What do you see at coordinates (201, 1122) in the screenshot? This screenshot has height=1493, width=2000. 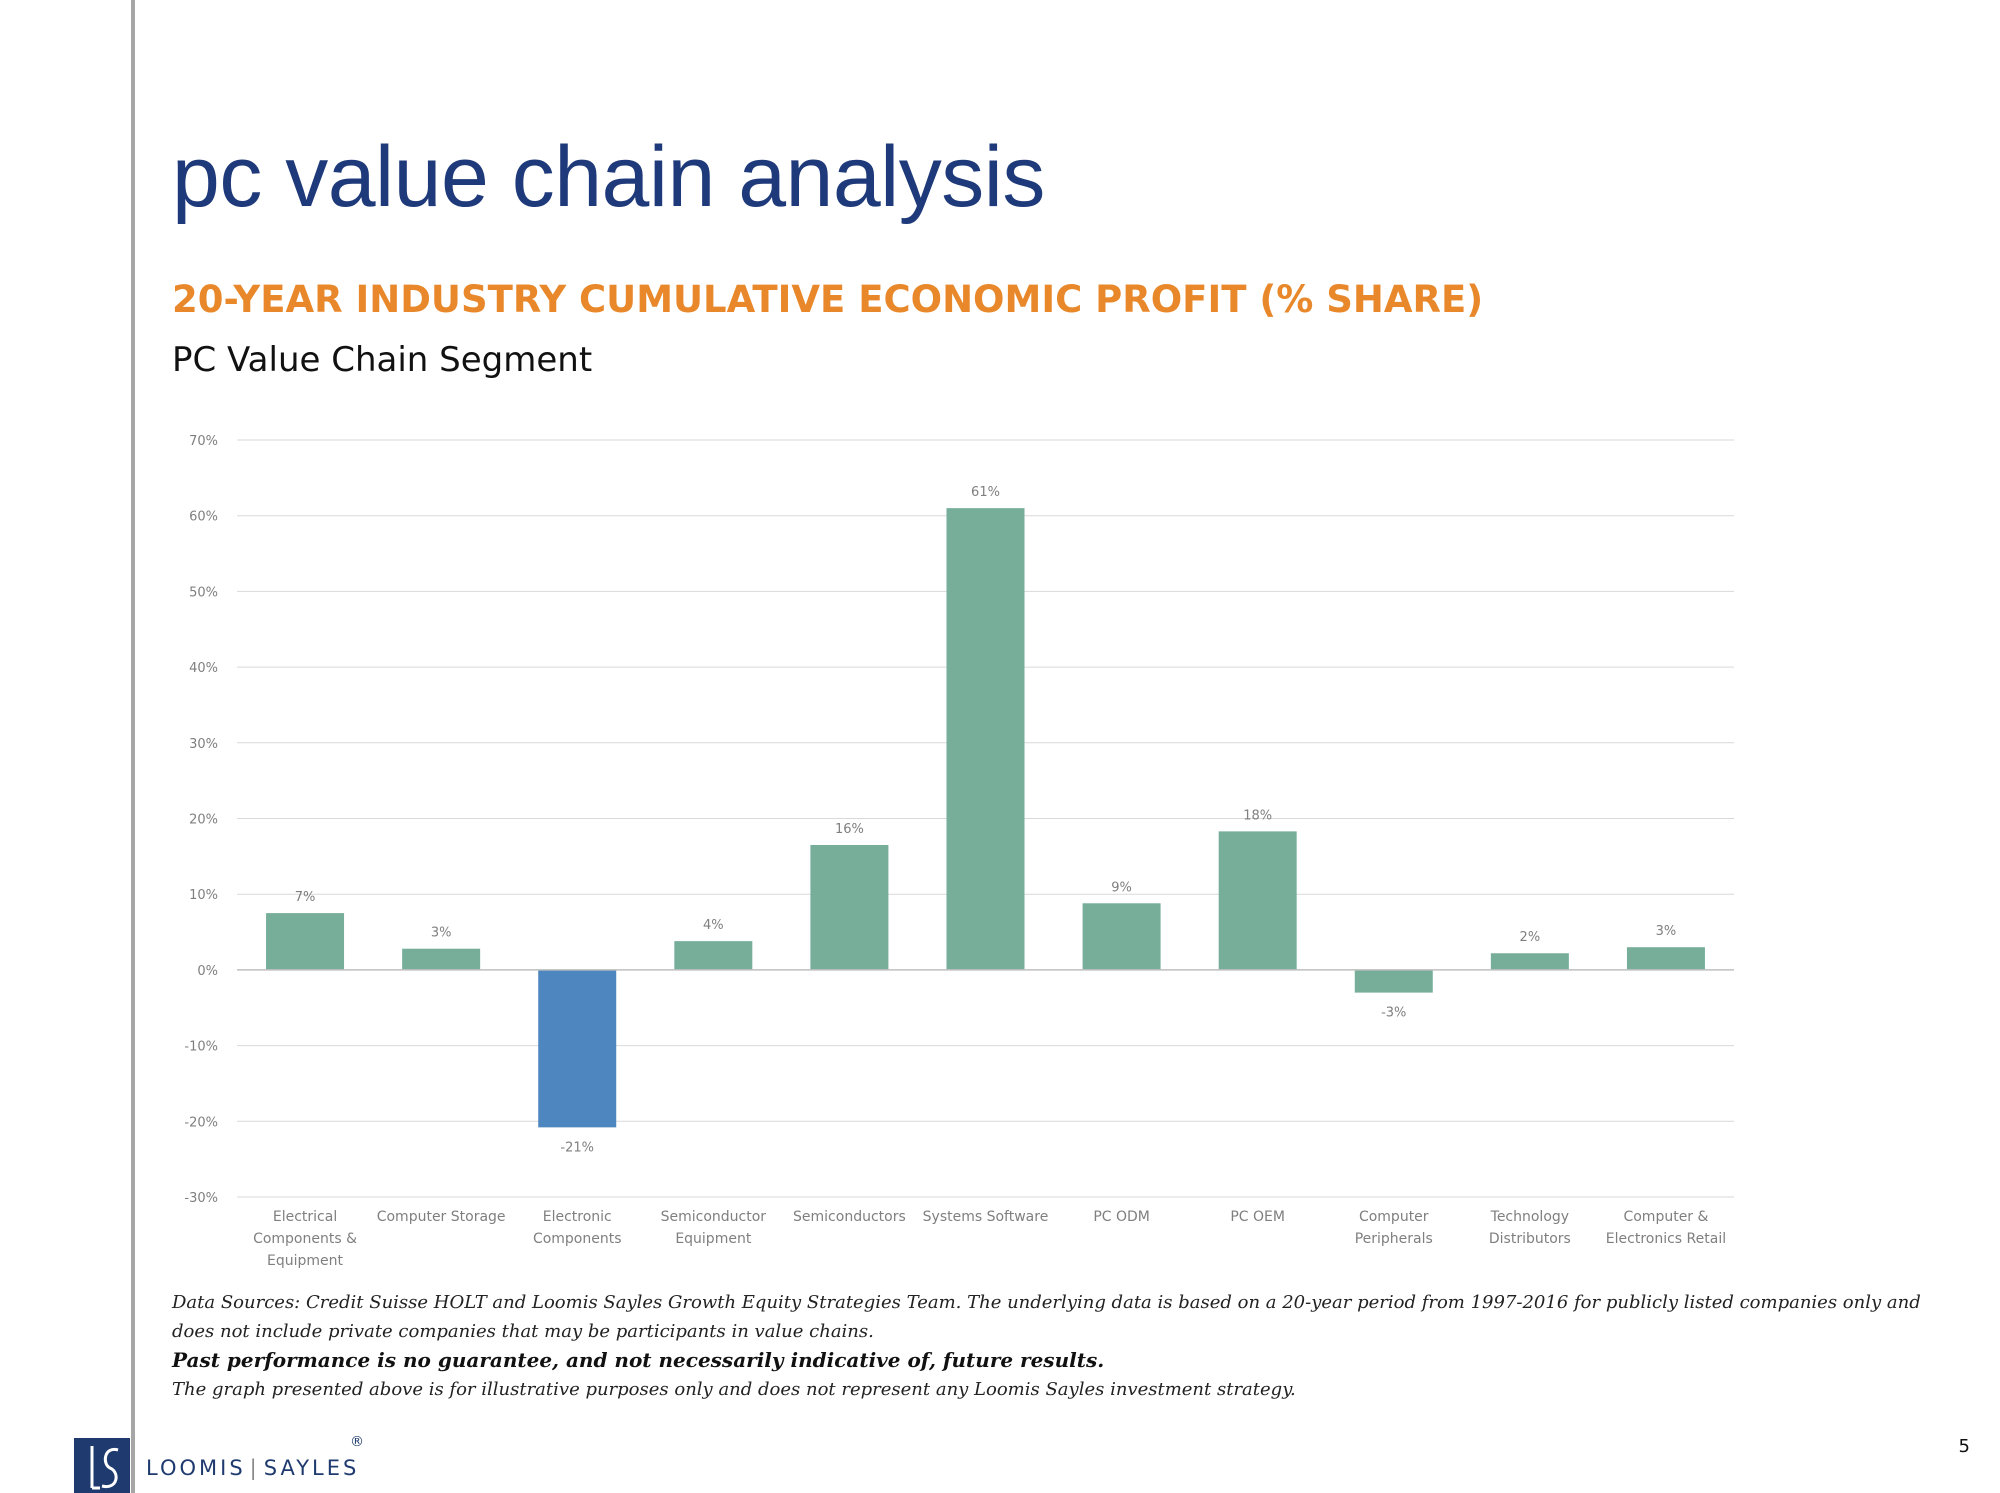 I see `y-tick-label: -20%` at bounding box center [201, 1122].